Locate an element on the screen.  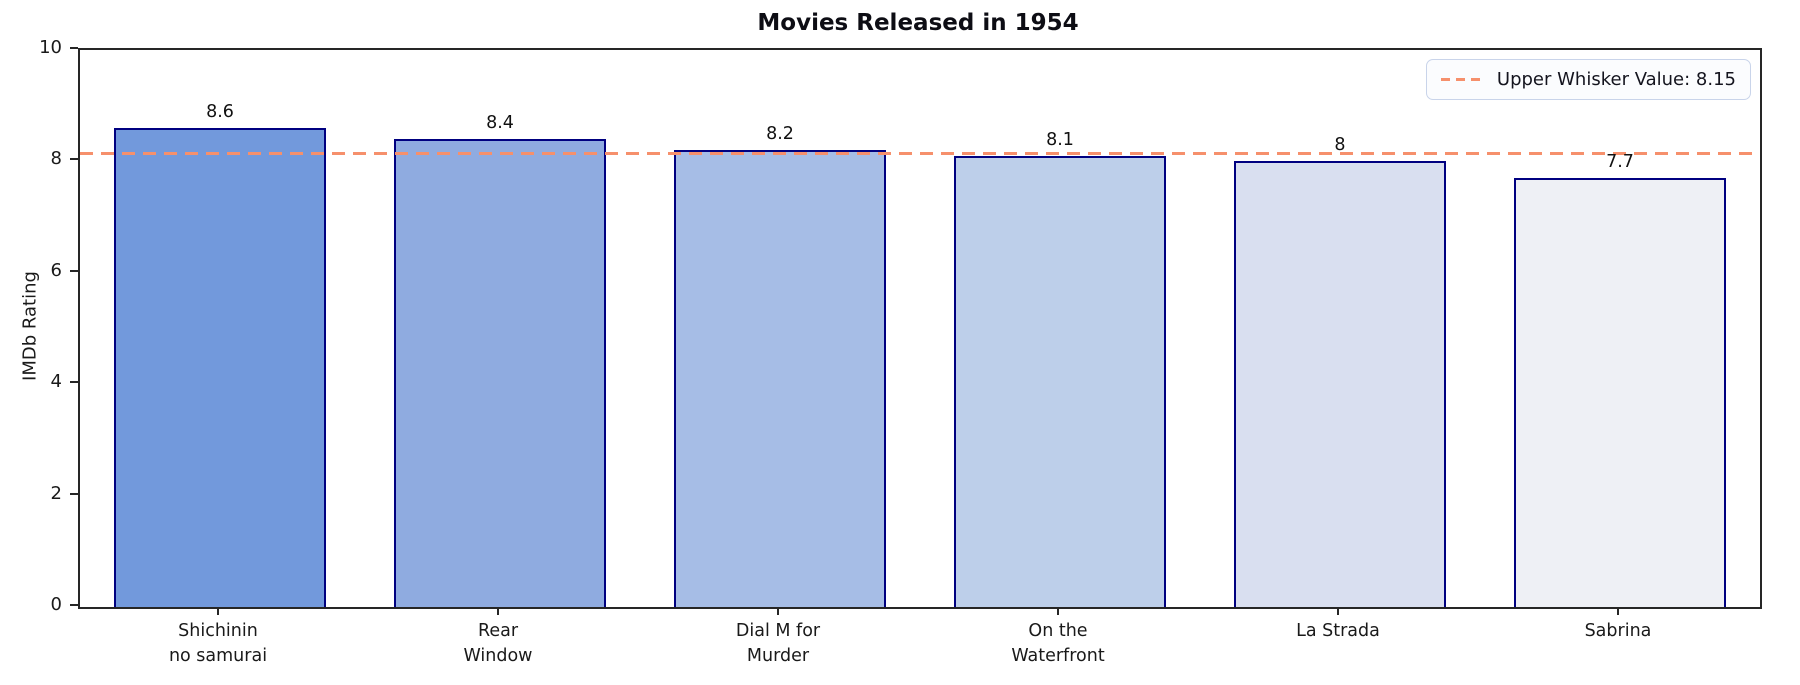
upper-whisker-reference-line is located at coordinates (920, 153).